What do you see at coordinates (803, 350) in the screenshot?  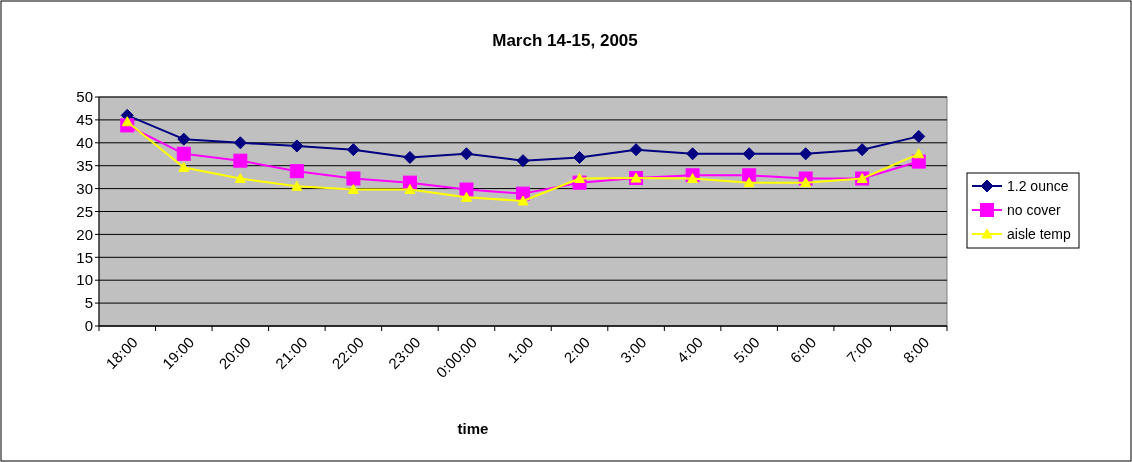 I see `x-tick-label: 6:00` at bounding box center [803, 350].